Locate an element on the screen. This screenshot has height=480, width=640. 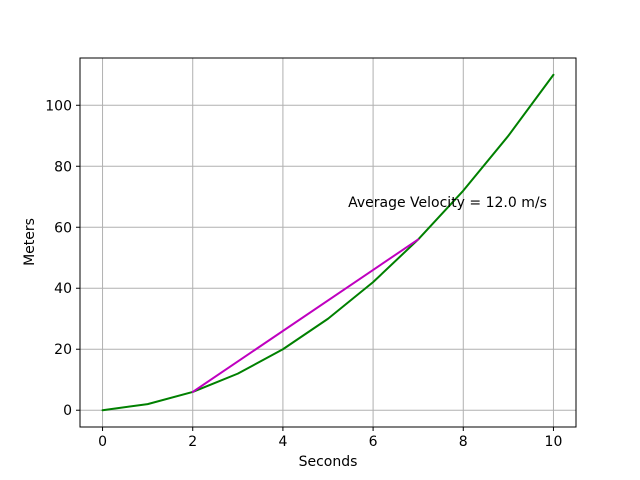
y-tick-label: 0 is located at coordinates (67, 411).